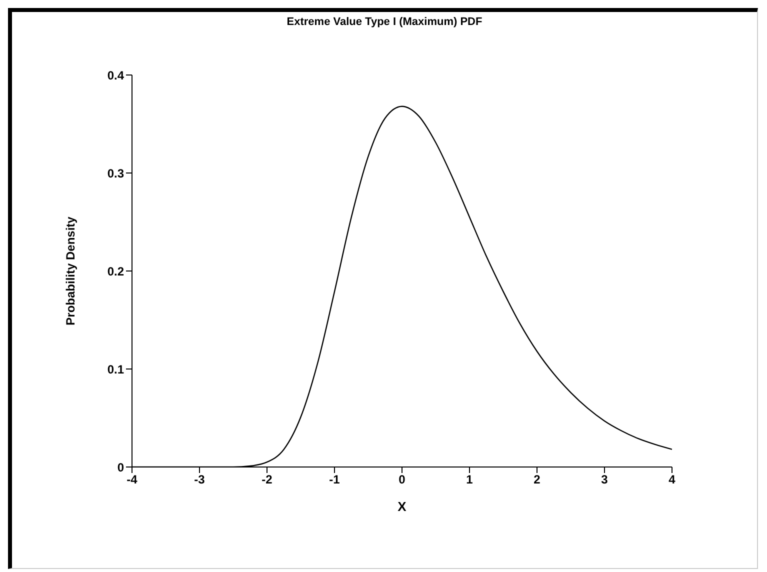  What do you see at coordinates (115, 173) in the screenshot?
I see `y-tick-label: 0.3` at bounding box center [115, 173].